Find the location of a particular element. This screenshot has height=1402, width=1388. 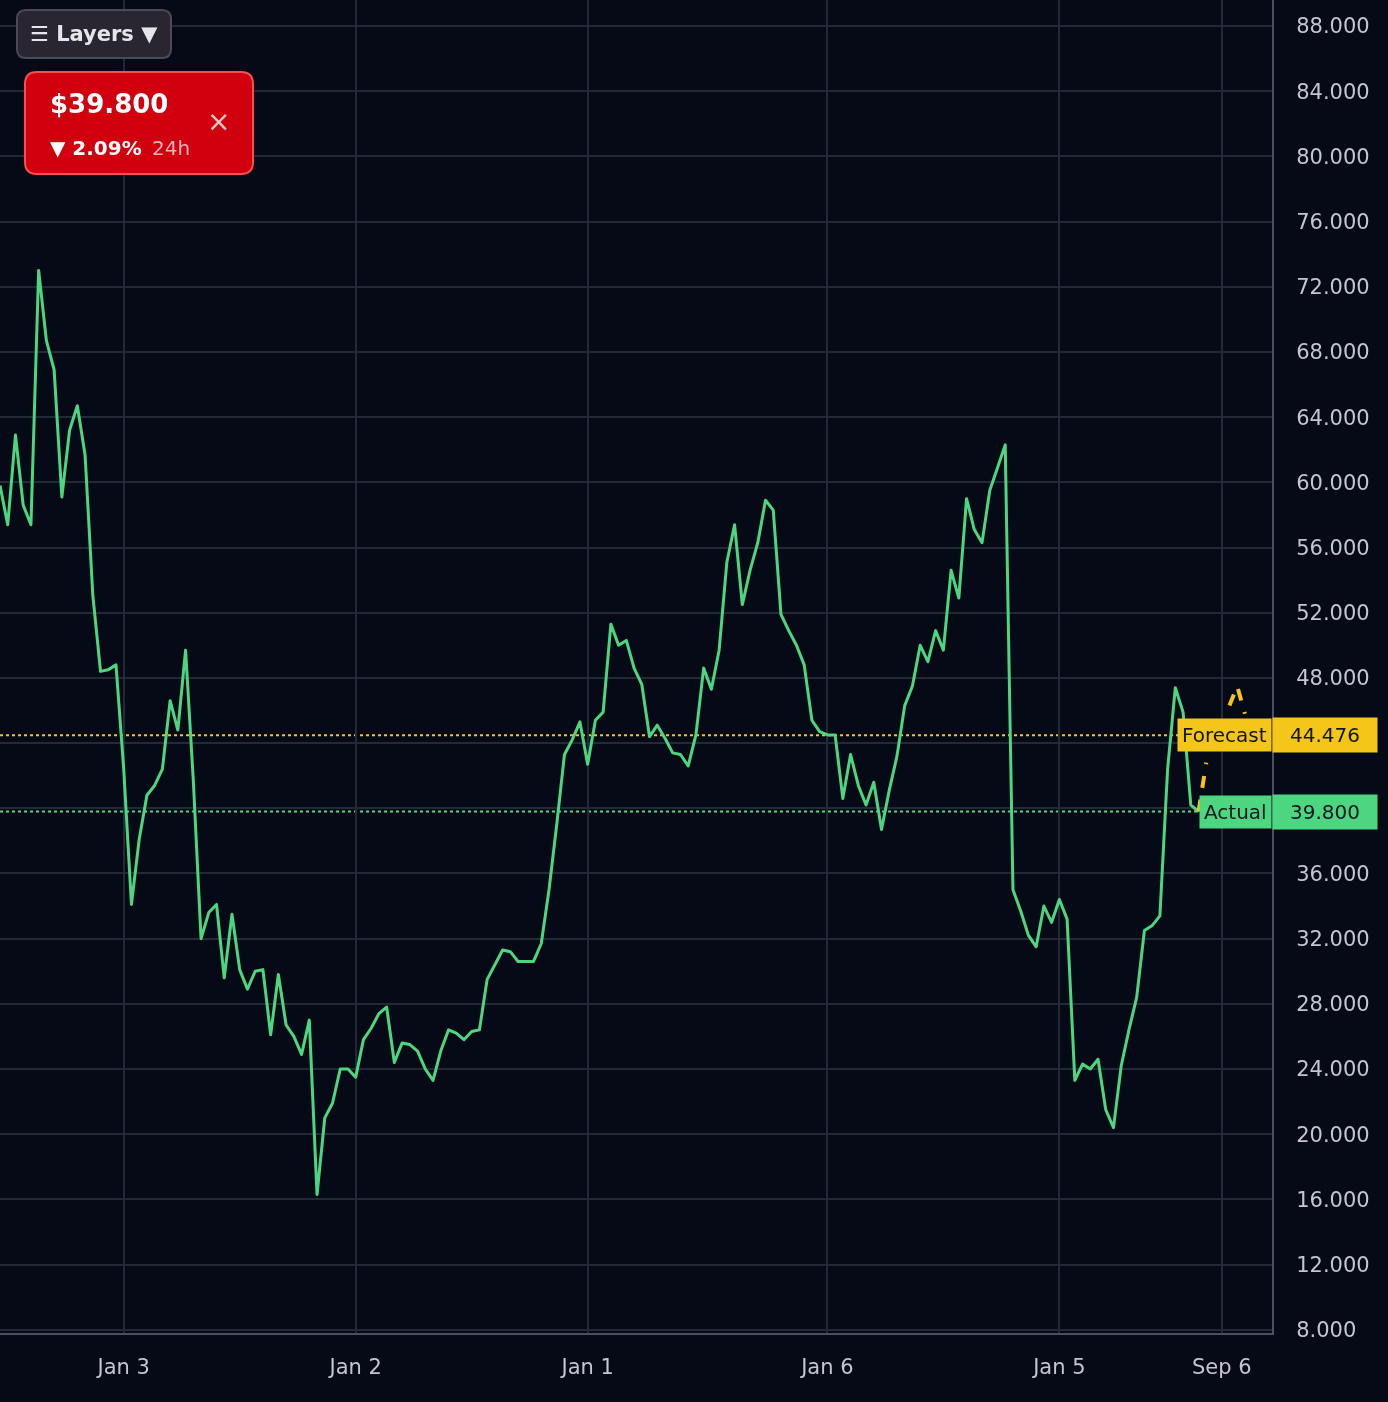

y-tick-label: 60.000 is located at coordinates (1333, 482).